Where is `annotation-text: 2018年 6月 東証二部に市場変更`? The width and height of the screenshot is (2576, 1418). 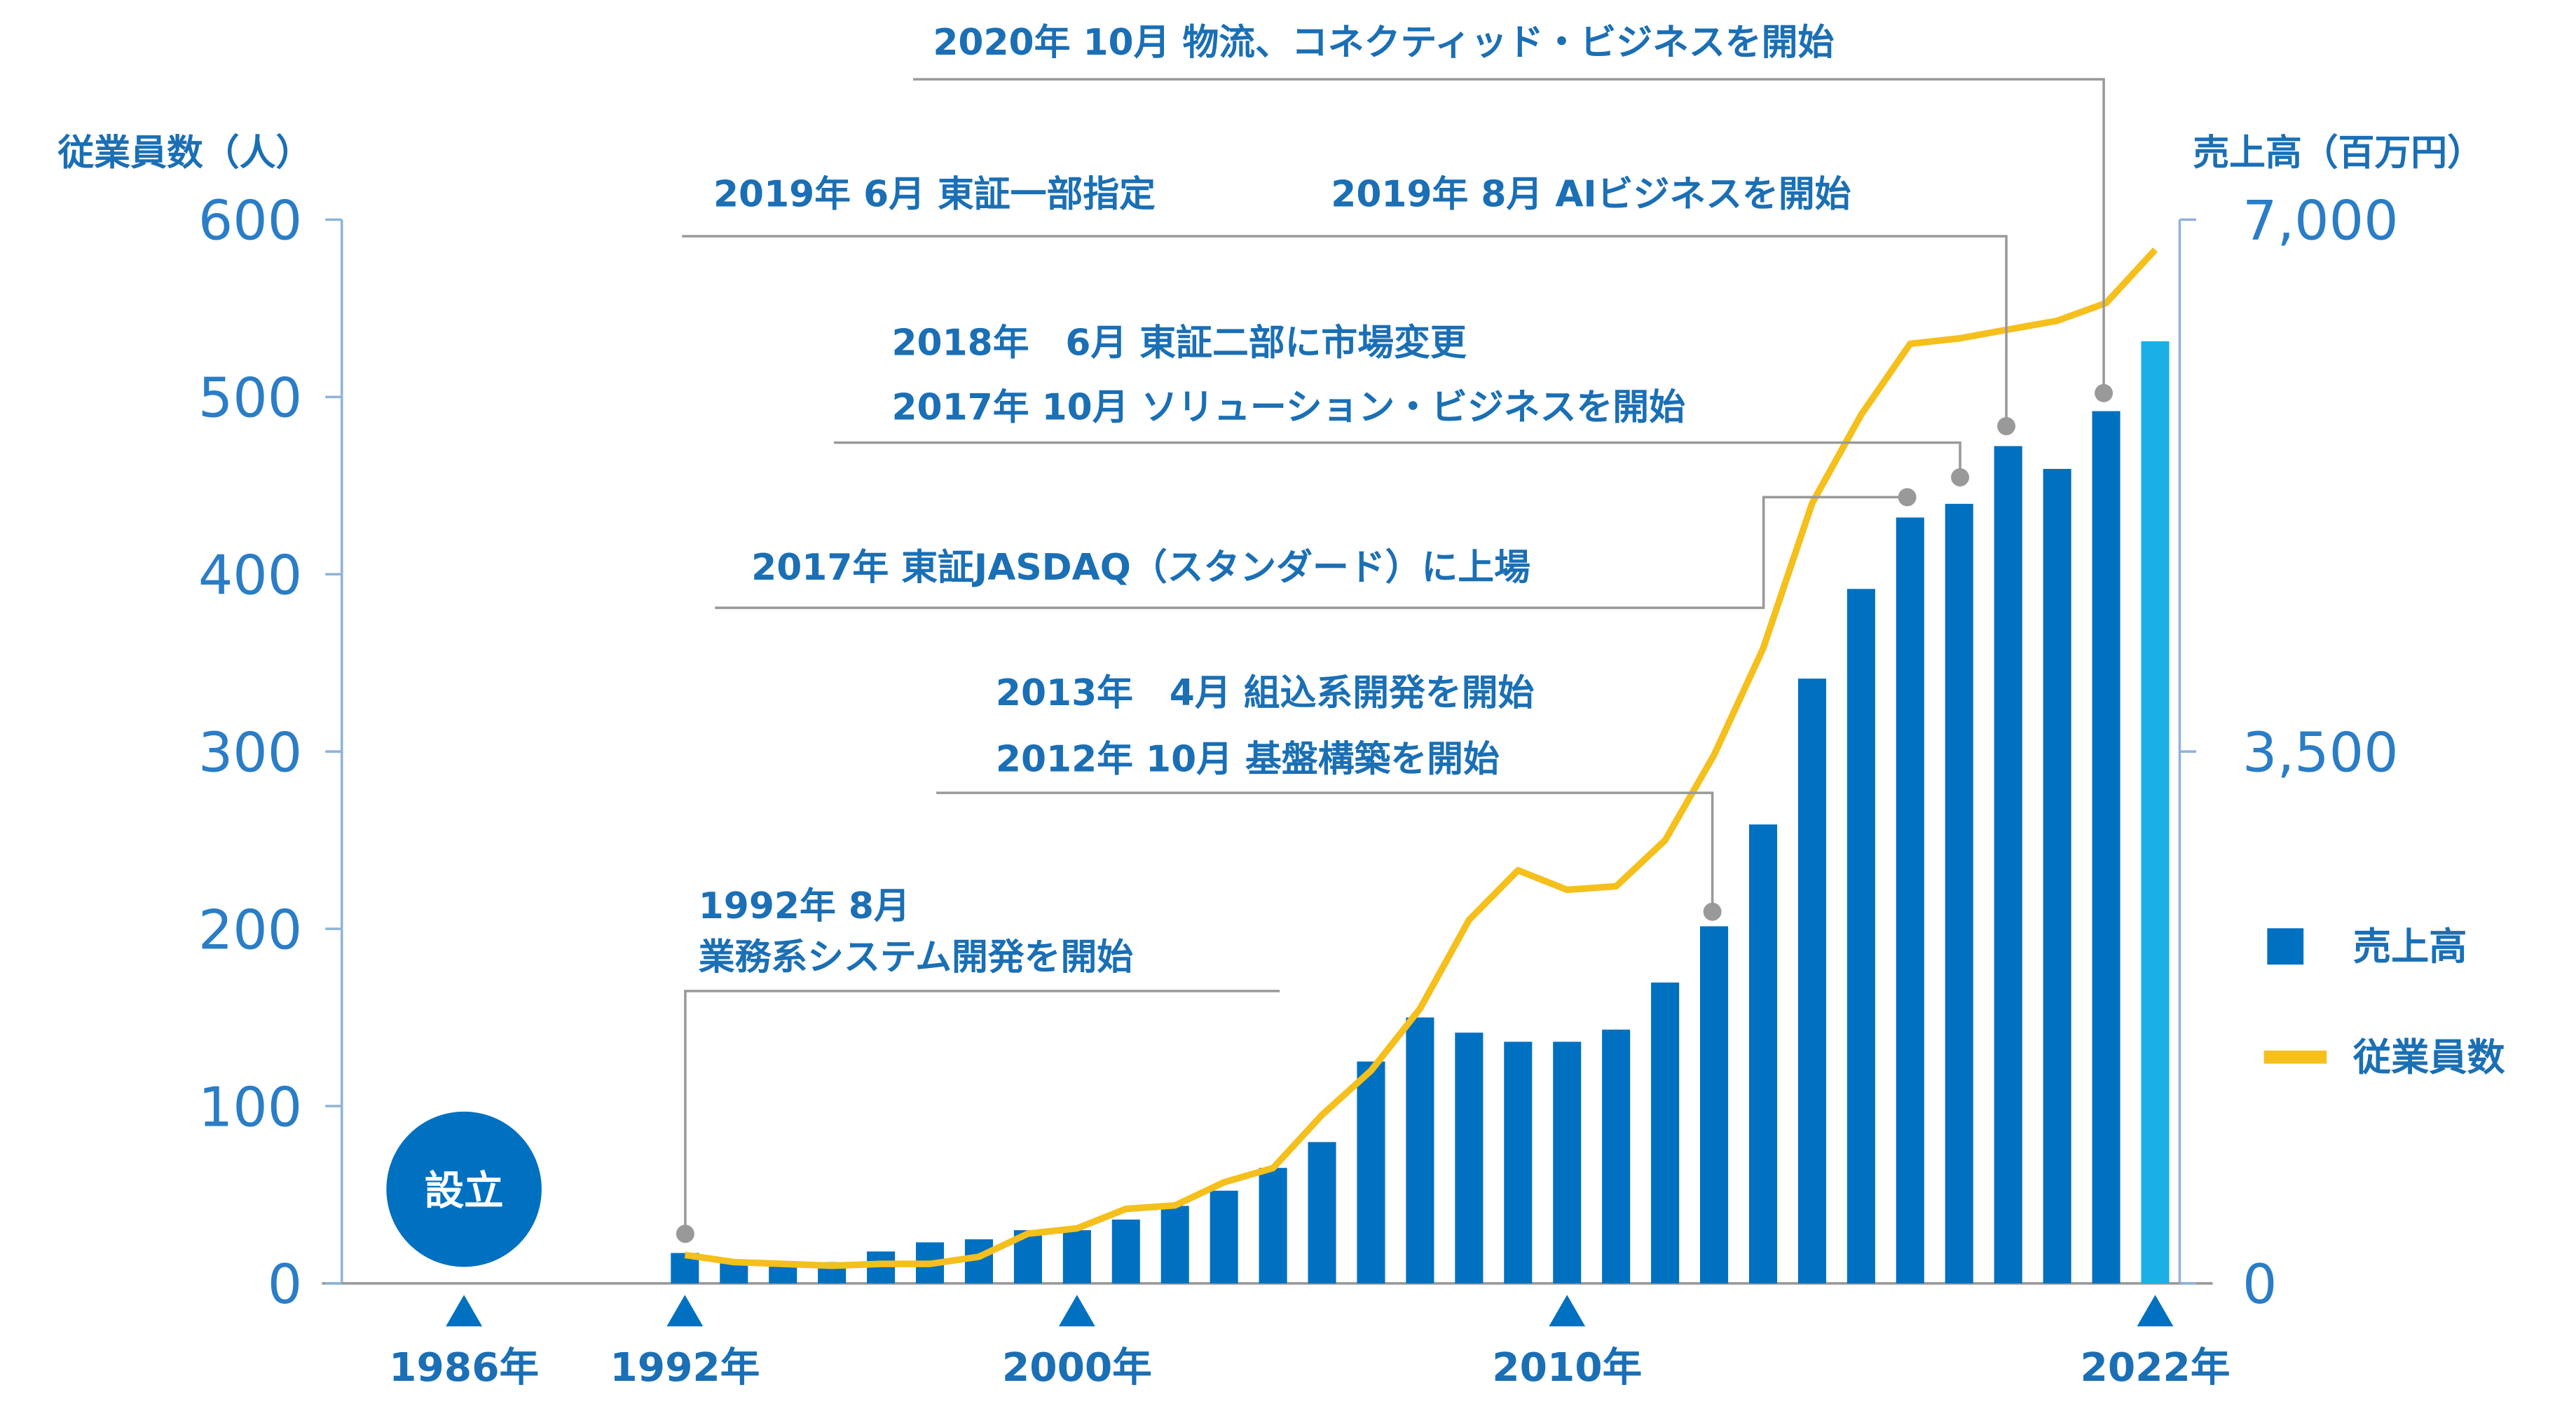
annotation-text: 2018年 6月 東証二部に市場変更 is located at coordinates (1178, 343).